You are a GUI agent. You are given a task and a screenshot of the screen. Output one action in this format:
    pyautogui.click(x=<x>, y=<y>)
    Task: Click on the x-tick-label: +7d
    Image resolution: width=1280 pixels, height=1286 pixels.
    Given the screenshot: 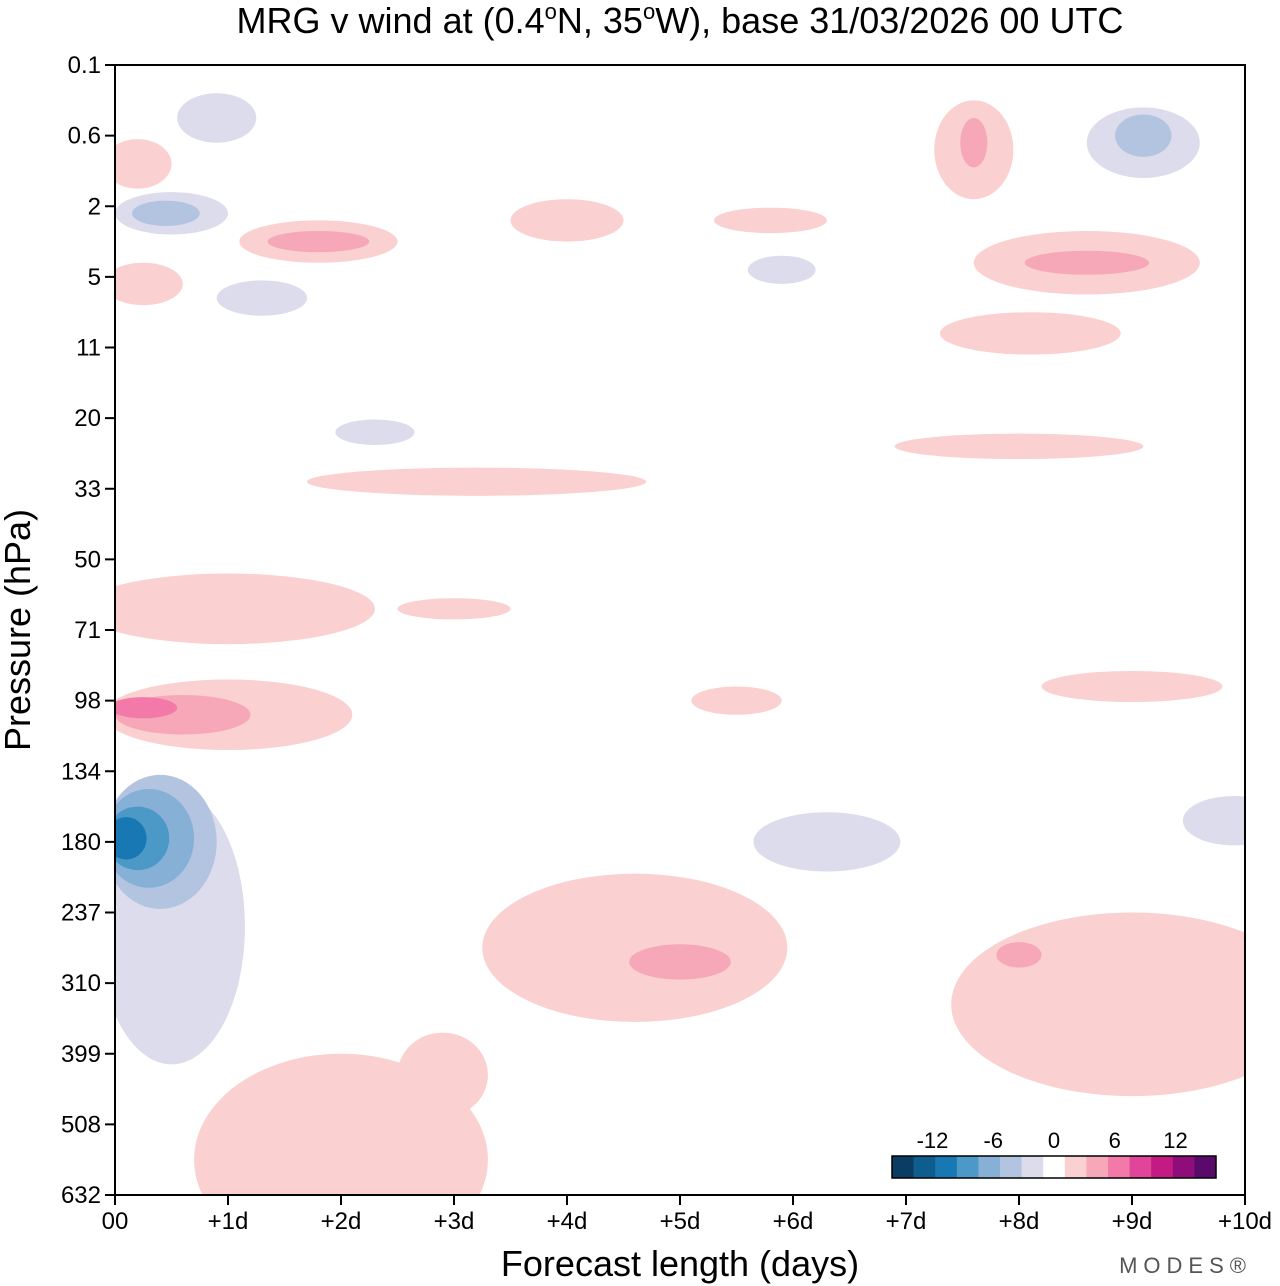 What is the action you would take?
    pyautogui.click(x=906, y=1221)
    